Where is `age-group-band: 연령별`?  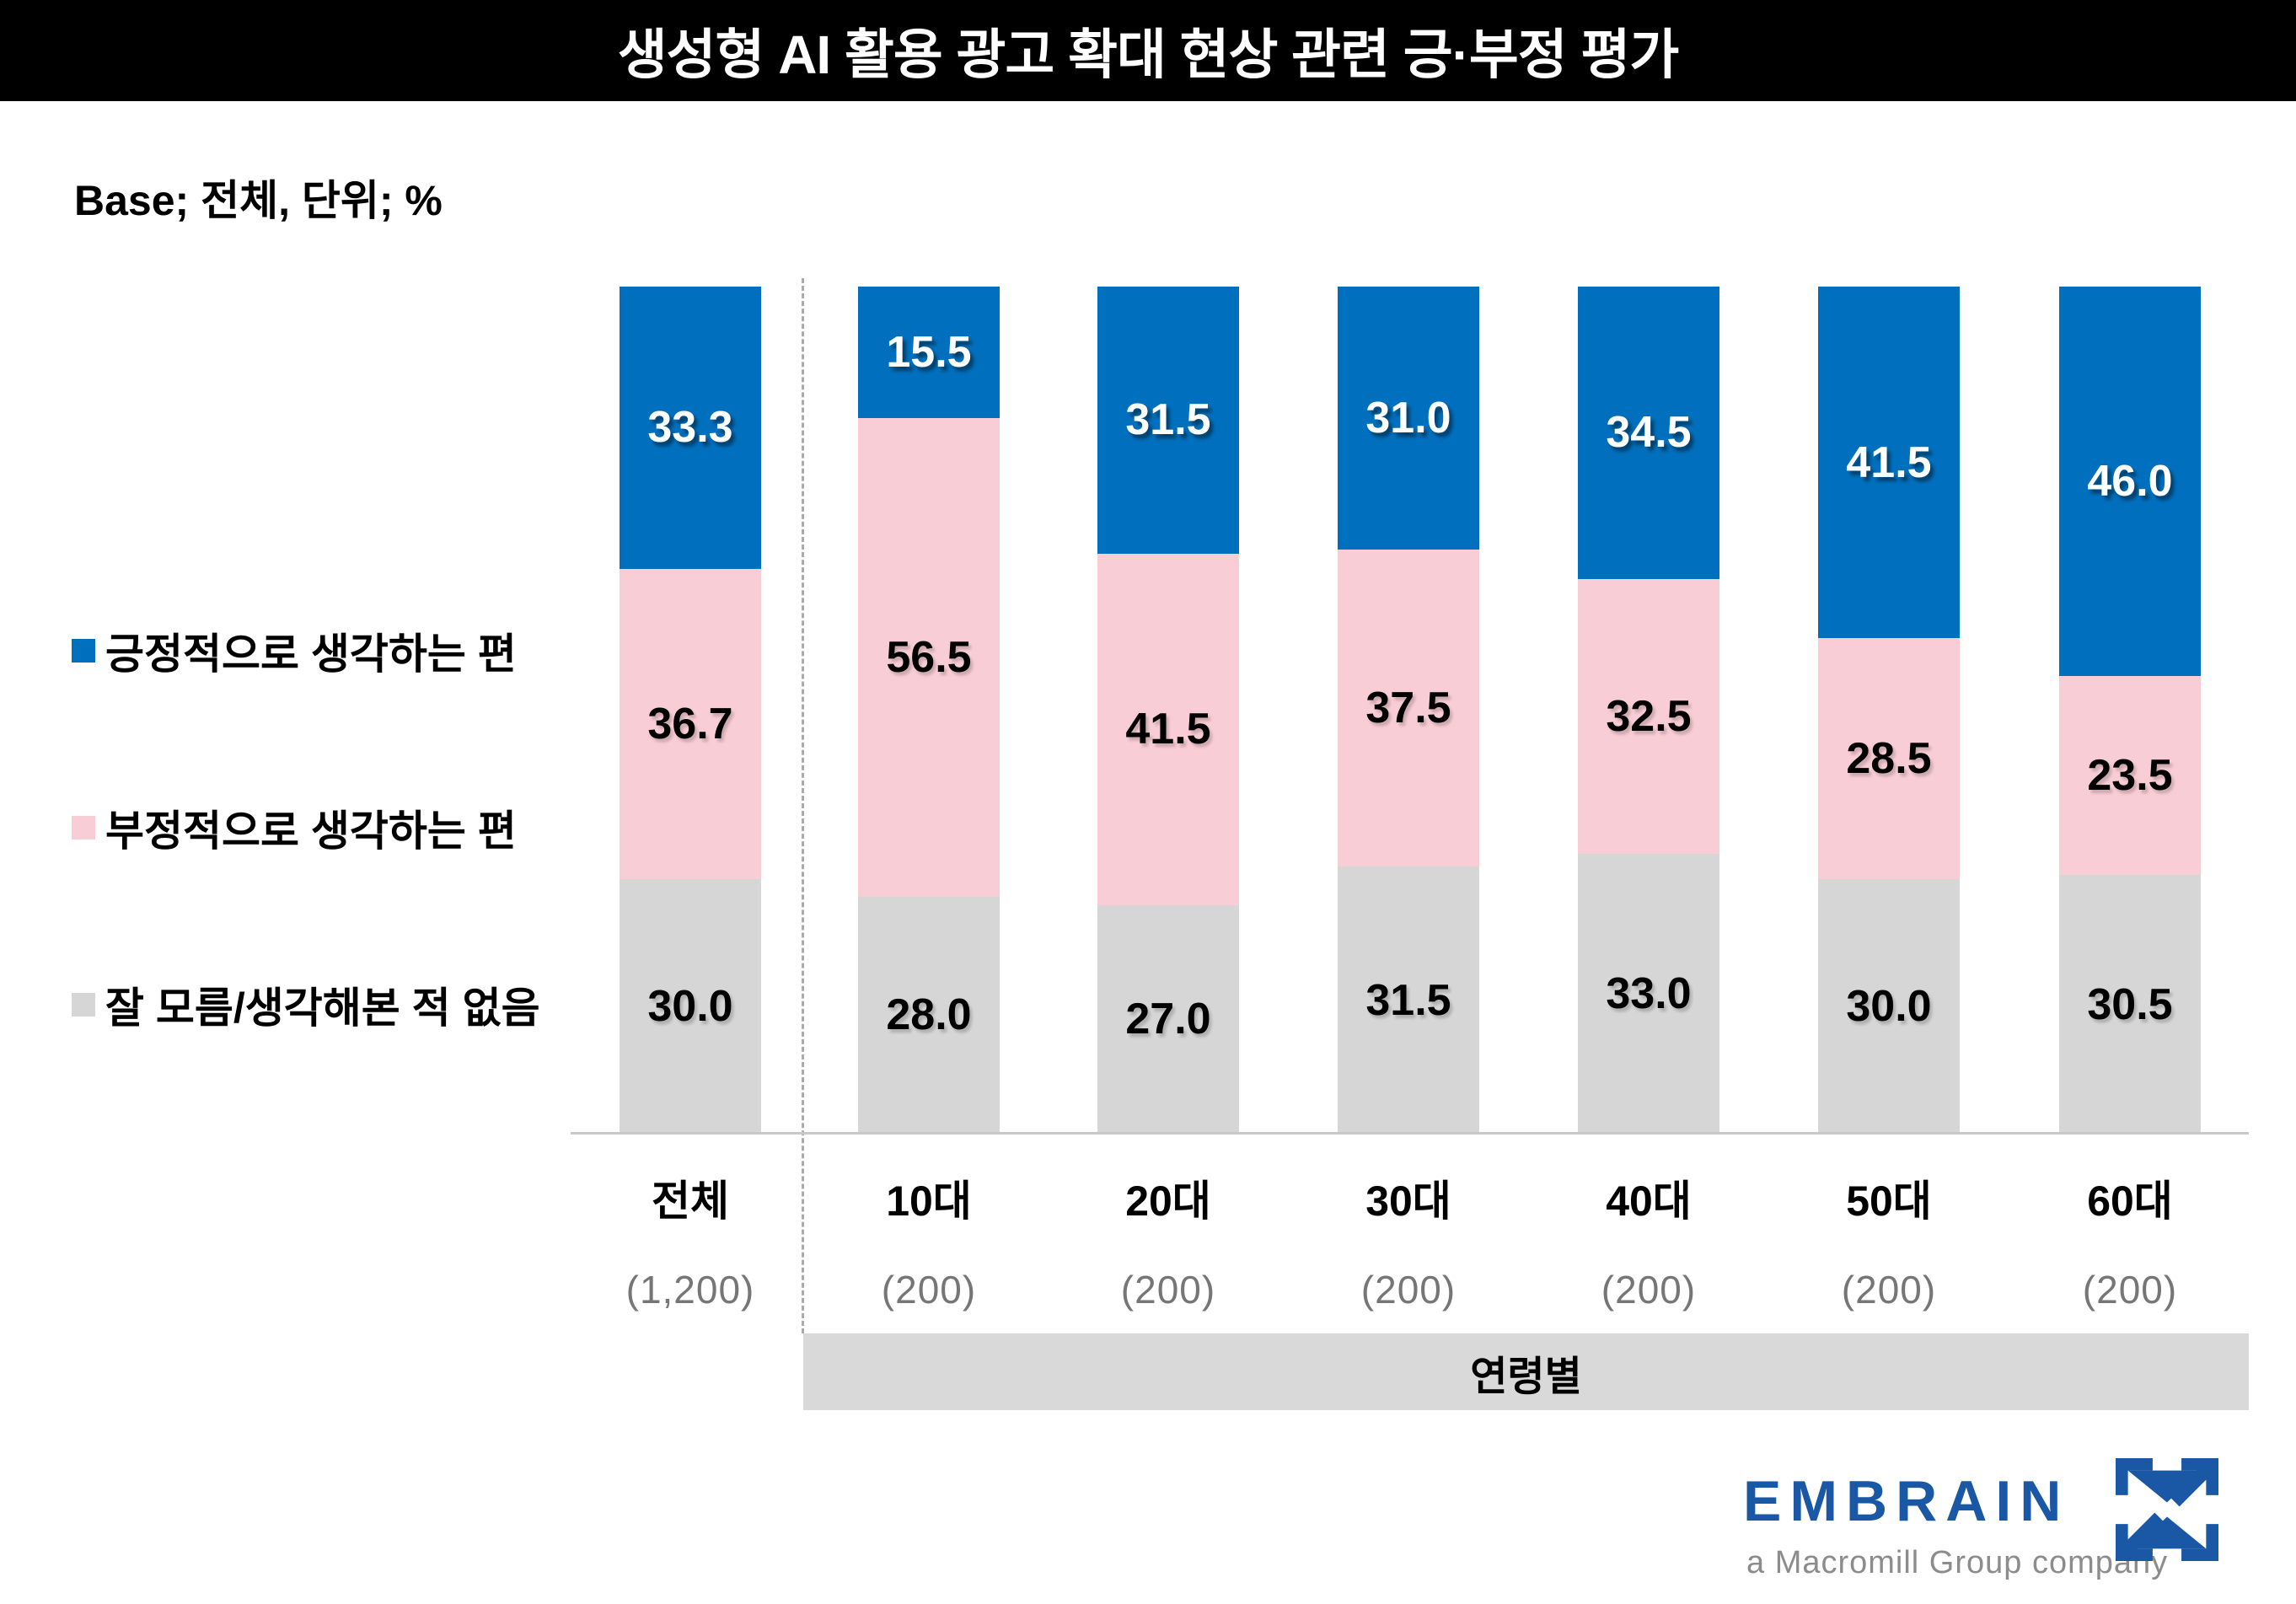 age-group-band: 연령별 is located at coordinates (1526, 1371).